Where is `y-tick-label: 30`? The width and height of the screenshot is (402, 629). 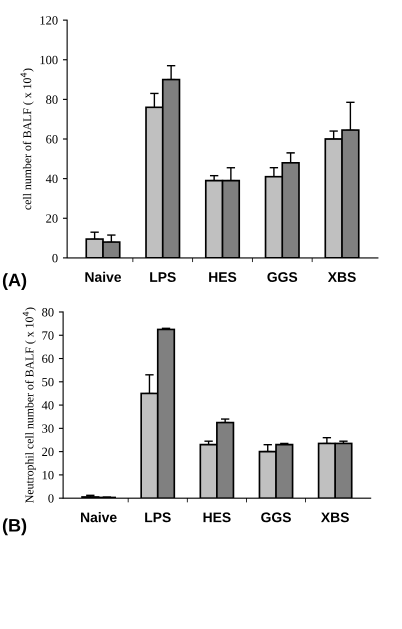
y-tick-label: 30 is located at coordinates (48, 428).